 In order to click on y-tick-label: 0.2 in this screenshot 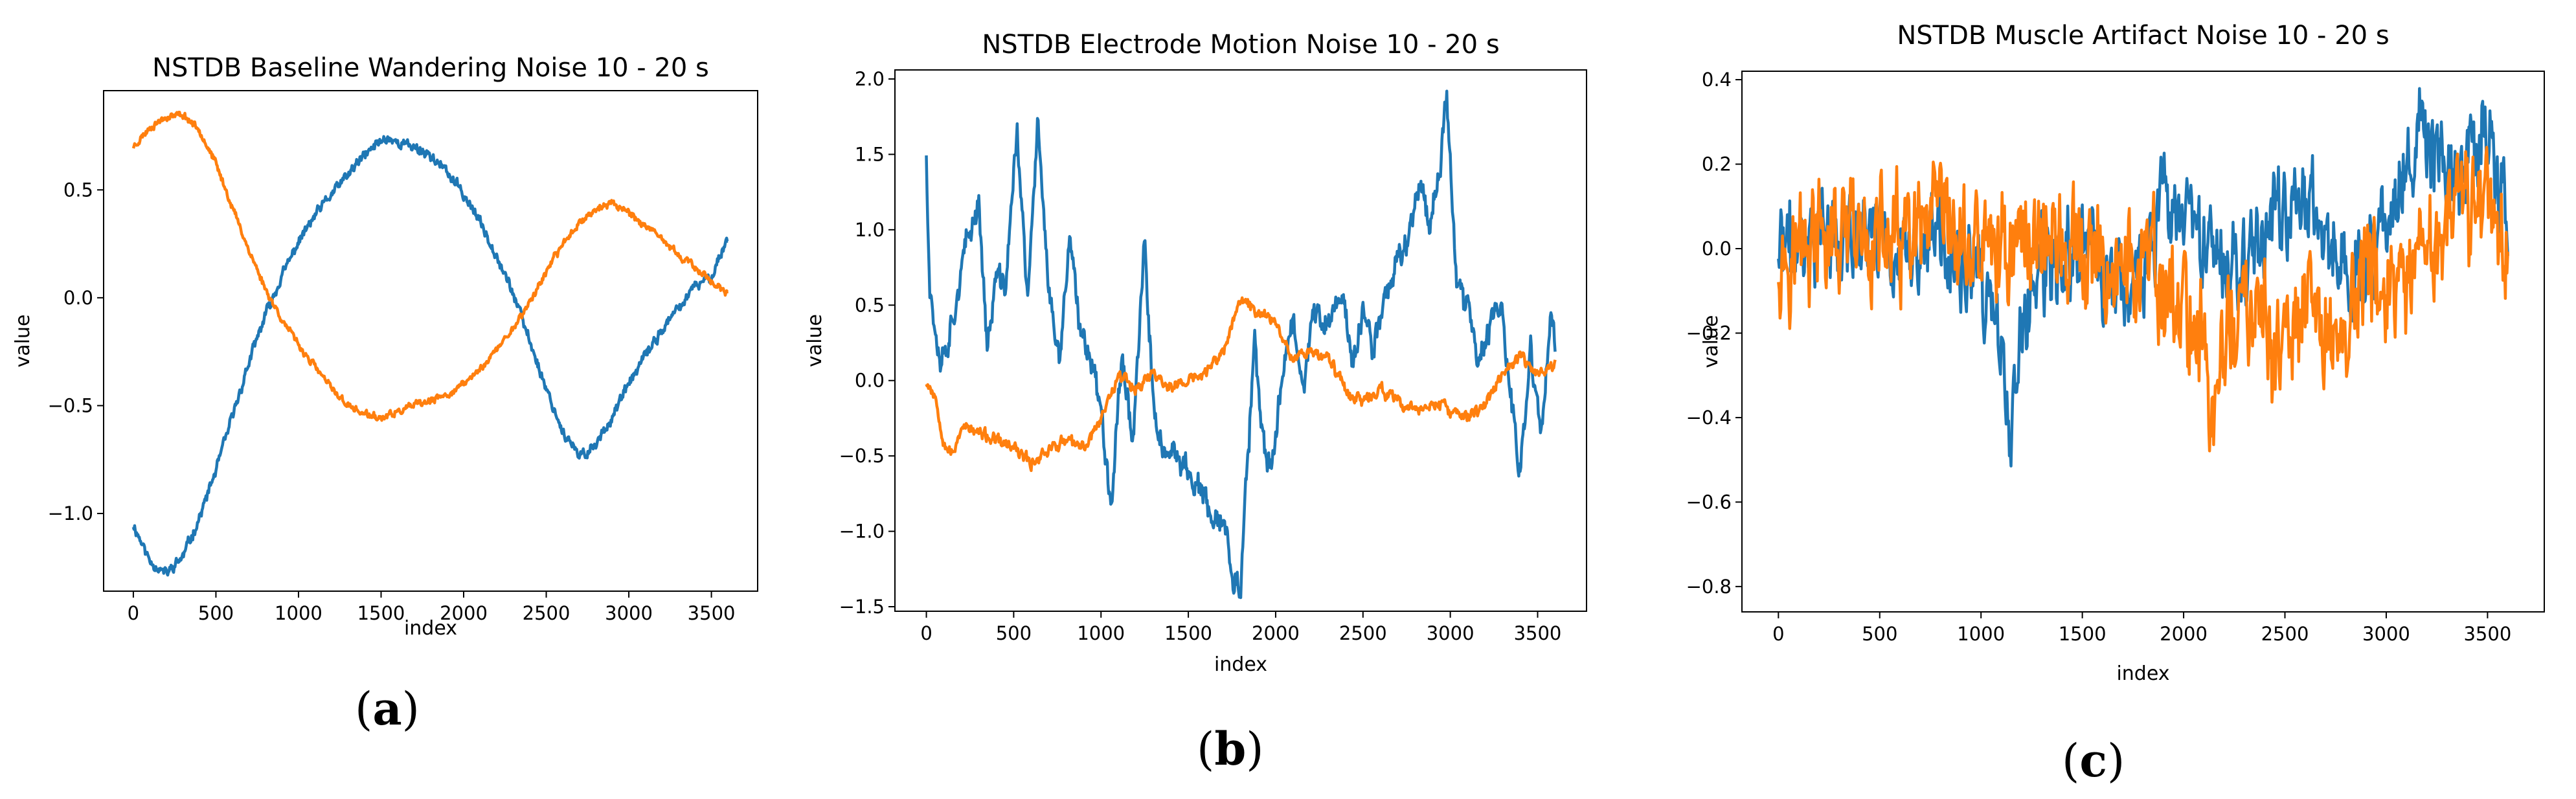, I will do `click(1717, 164)`.